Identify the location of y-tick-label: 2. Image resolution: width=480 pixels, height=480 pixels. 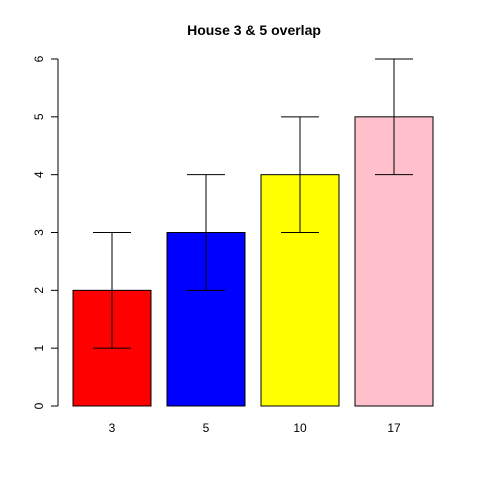
(39, 290).